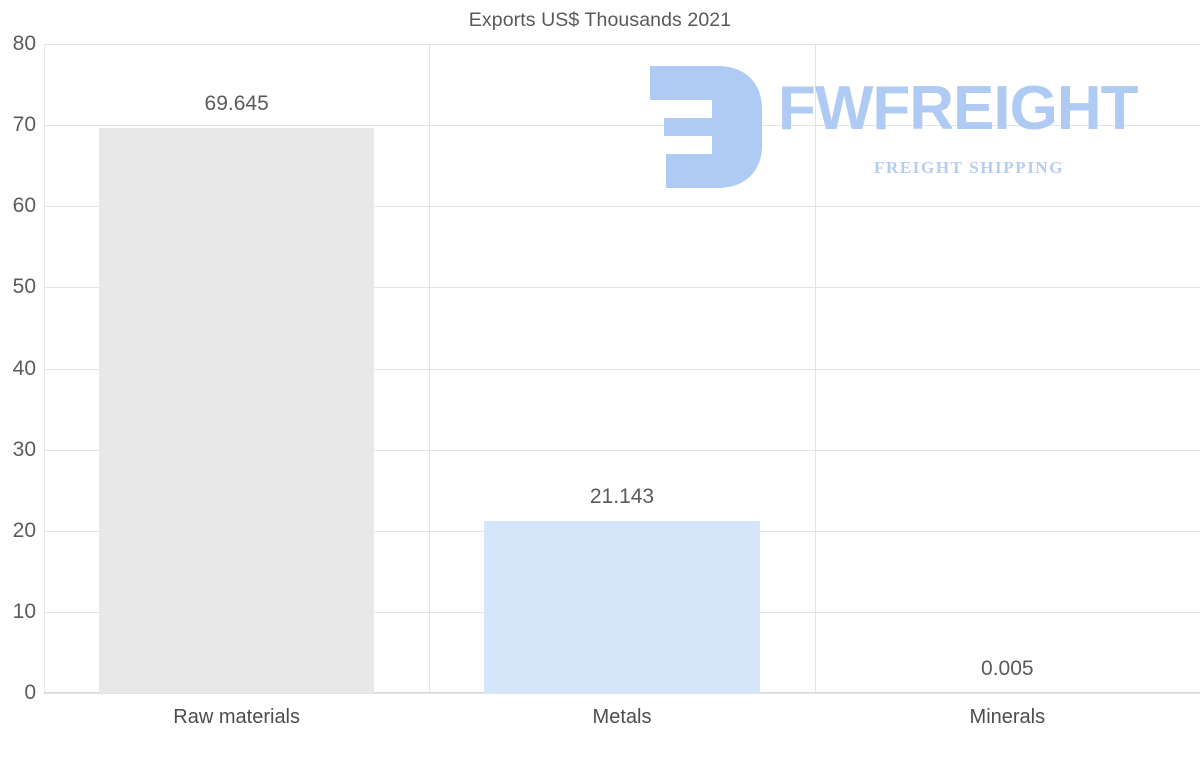 The width and height of the screenshot is (1200, 763). Describe the element at coordinates (44, 368) in the screenshot. I see `y-axis-line` at that location.